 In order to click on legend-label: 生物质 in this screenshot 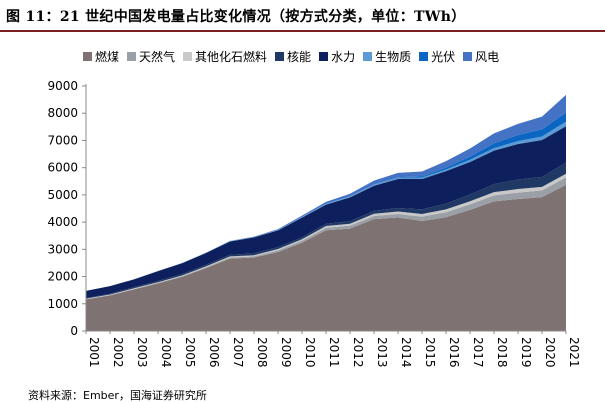, I will do `click(393, 57)`.